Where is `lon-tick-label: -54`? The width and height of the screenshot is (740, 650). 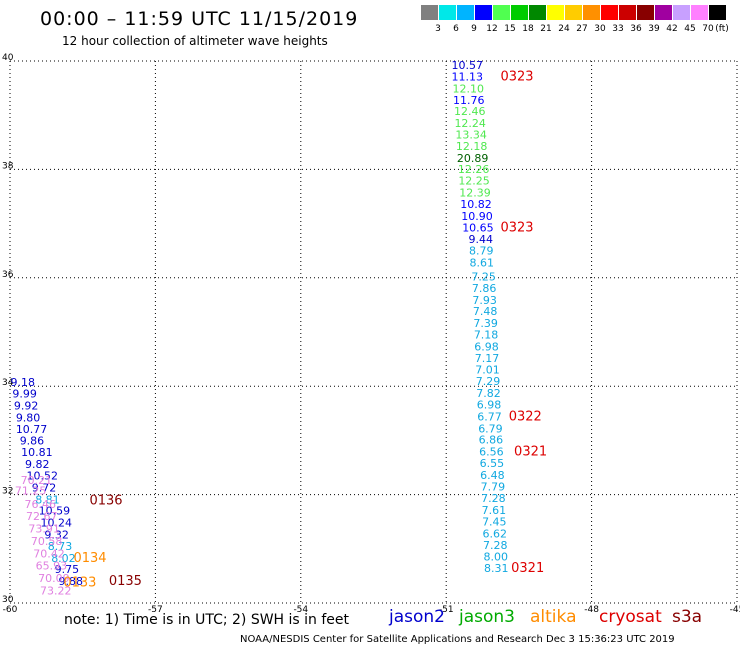 lon-tick-label: -54 is located at coordinates (300, 610).